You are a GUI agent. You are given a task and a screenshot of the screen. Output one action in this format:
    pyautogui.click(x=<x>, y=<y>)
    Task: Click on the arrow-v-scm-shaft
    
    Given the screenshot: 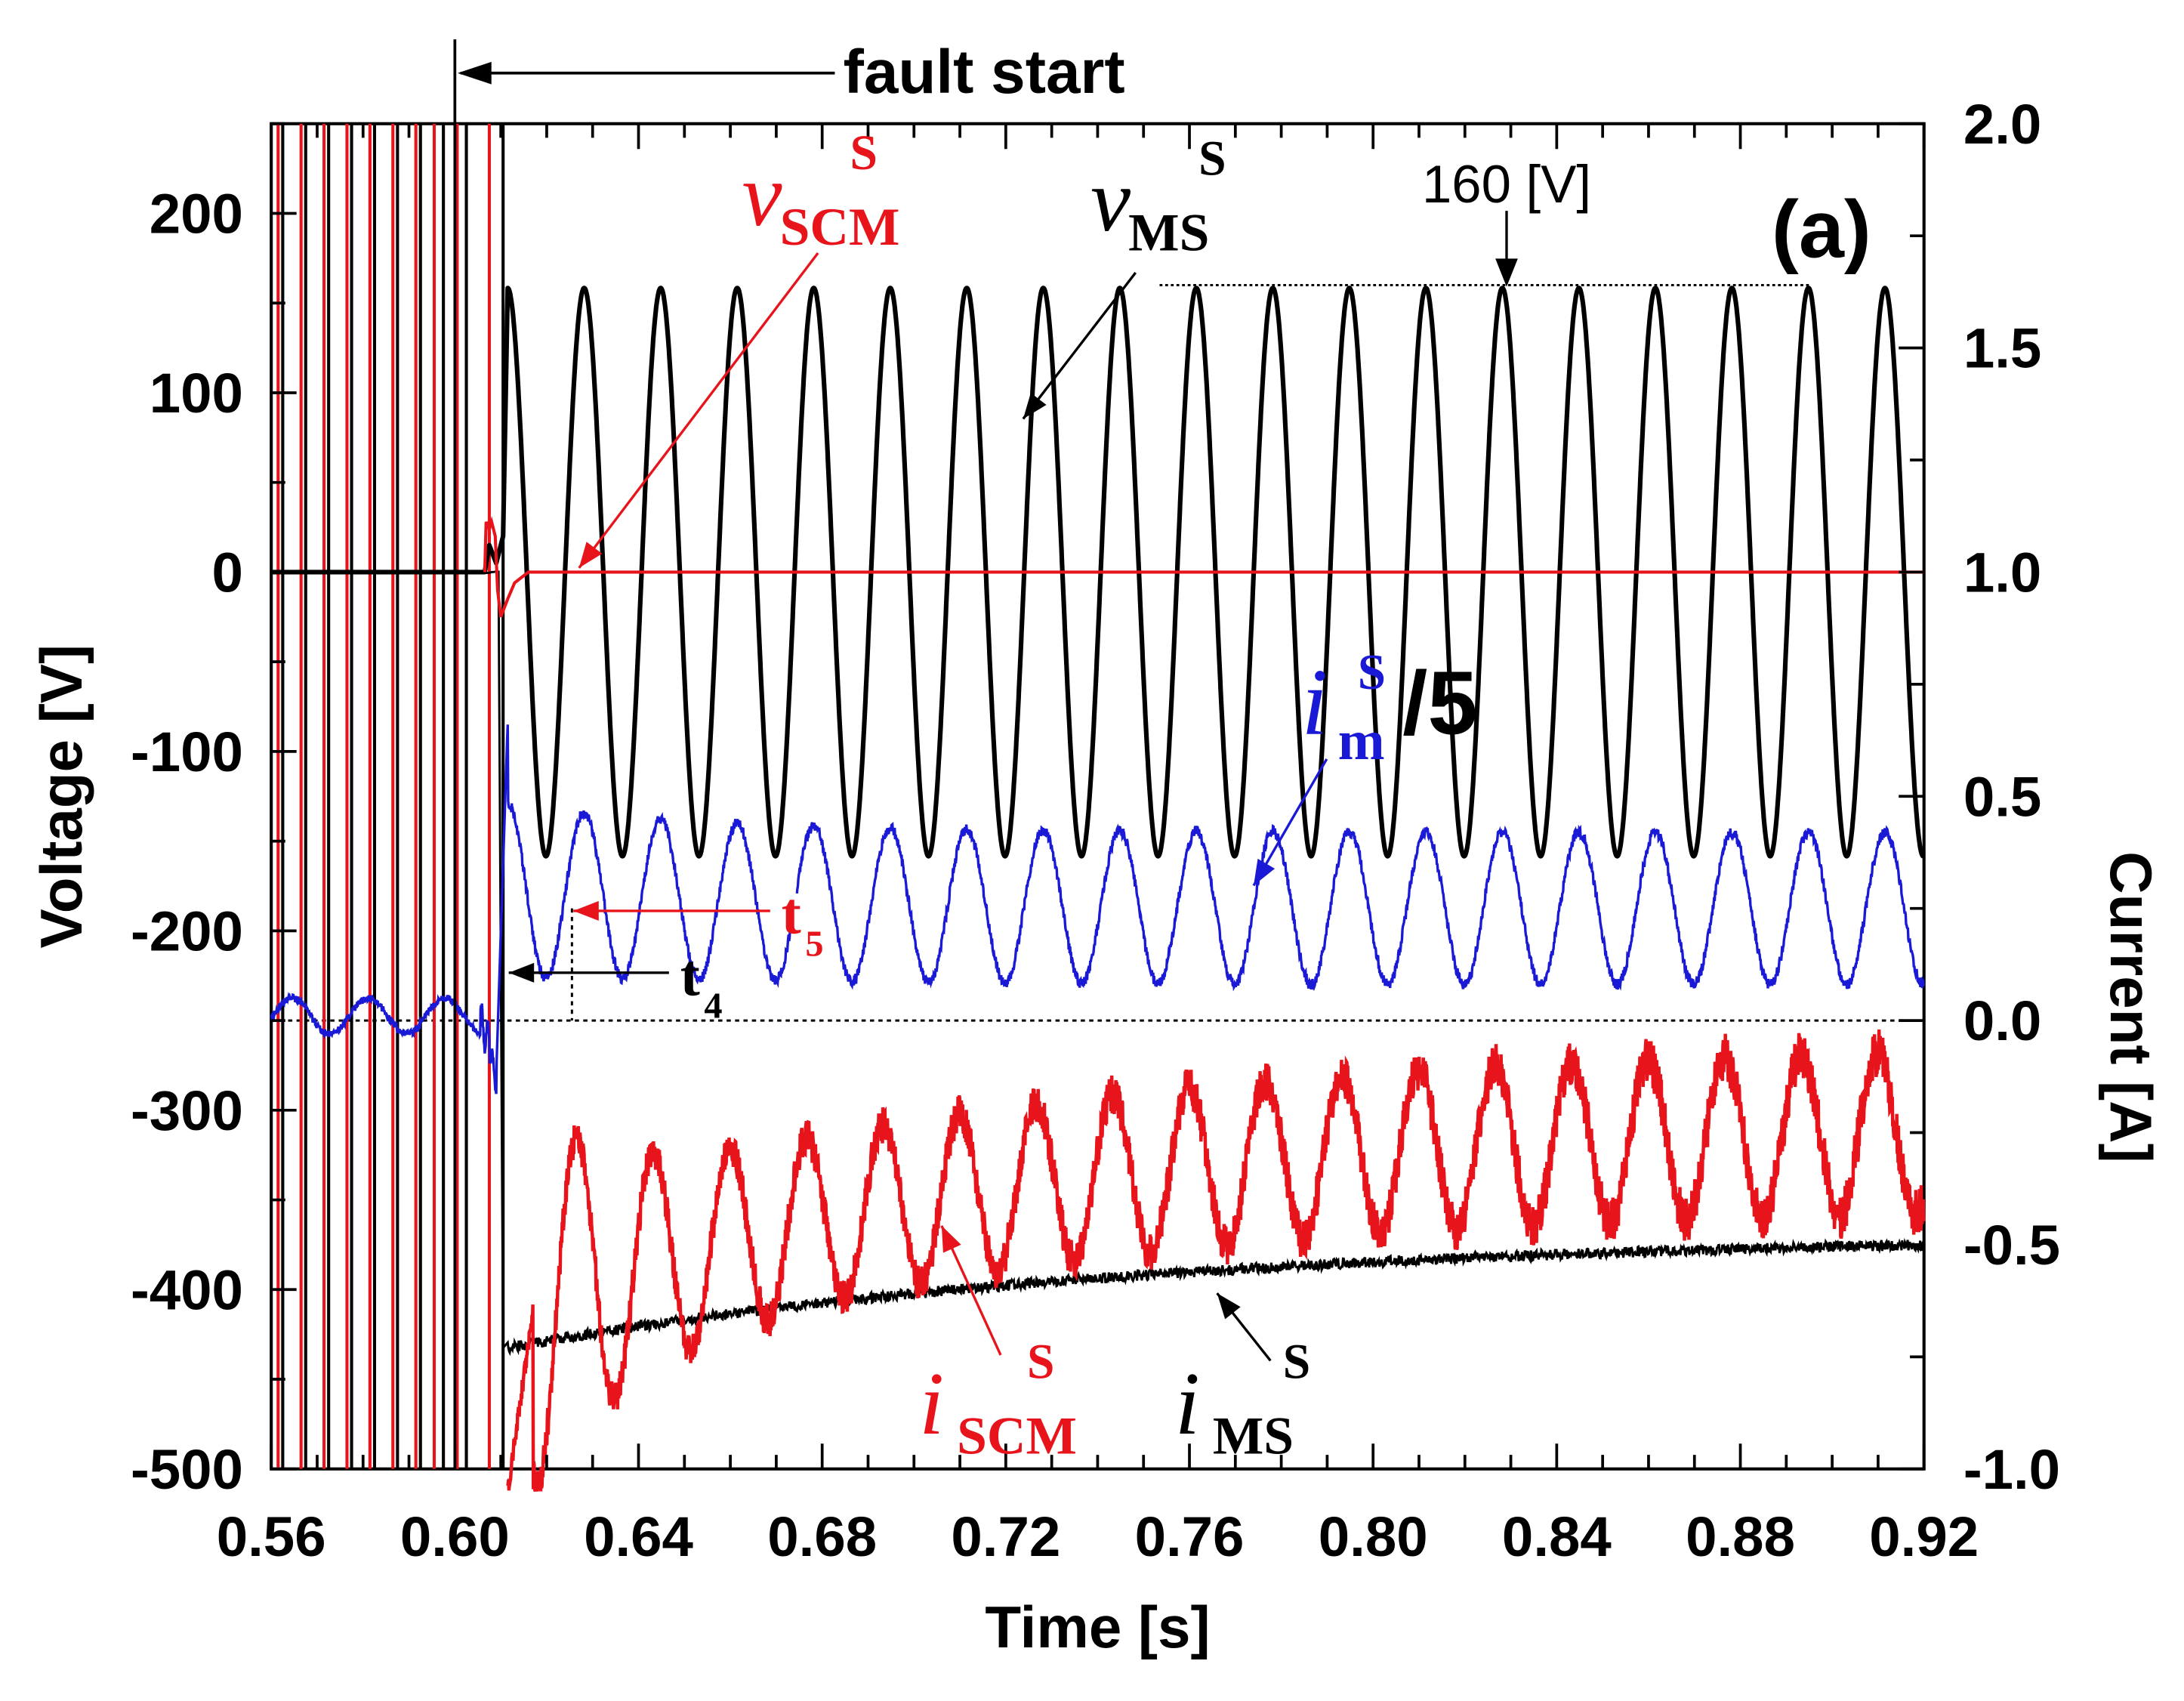 What is the action you would take?
    pyautogui.click(x=698, y=410)
    